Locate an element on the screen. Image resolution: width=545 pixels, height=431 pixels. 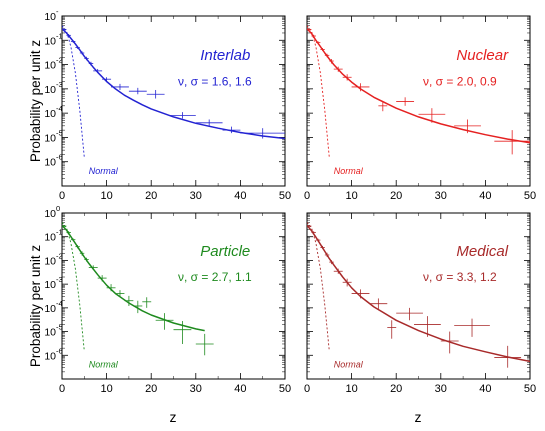
y-tick-label-exponent: 0 is located at coordinates (58, 208).